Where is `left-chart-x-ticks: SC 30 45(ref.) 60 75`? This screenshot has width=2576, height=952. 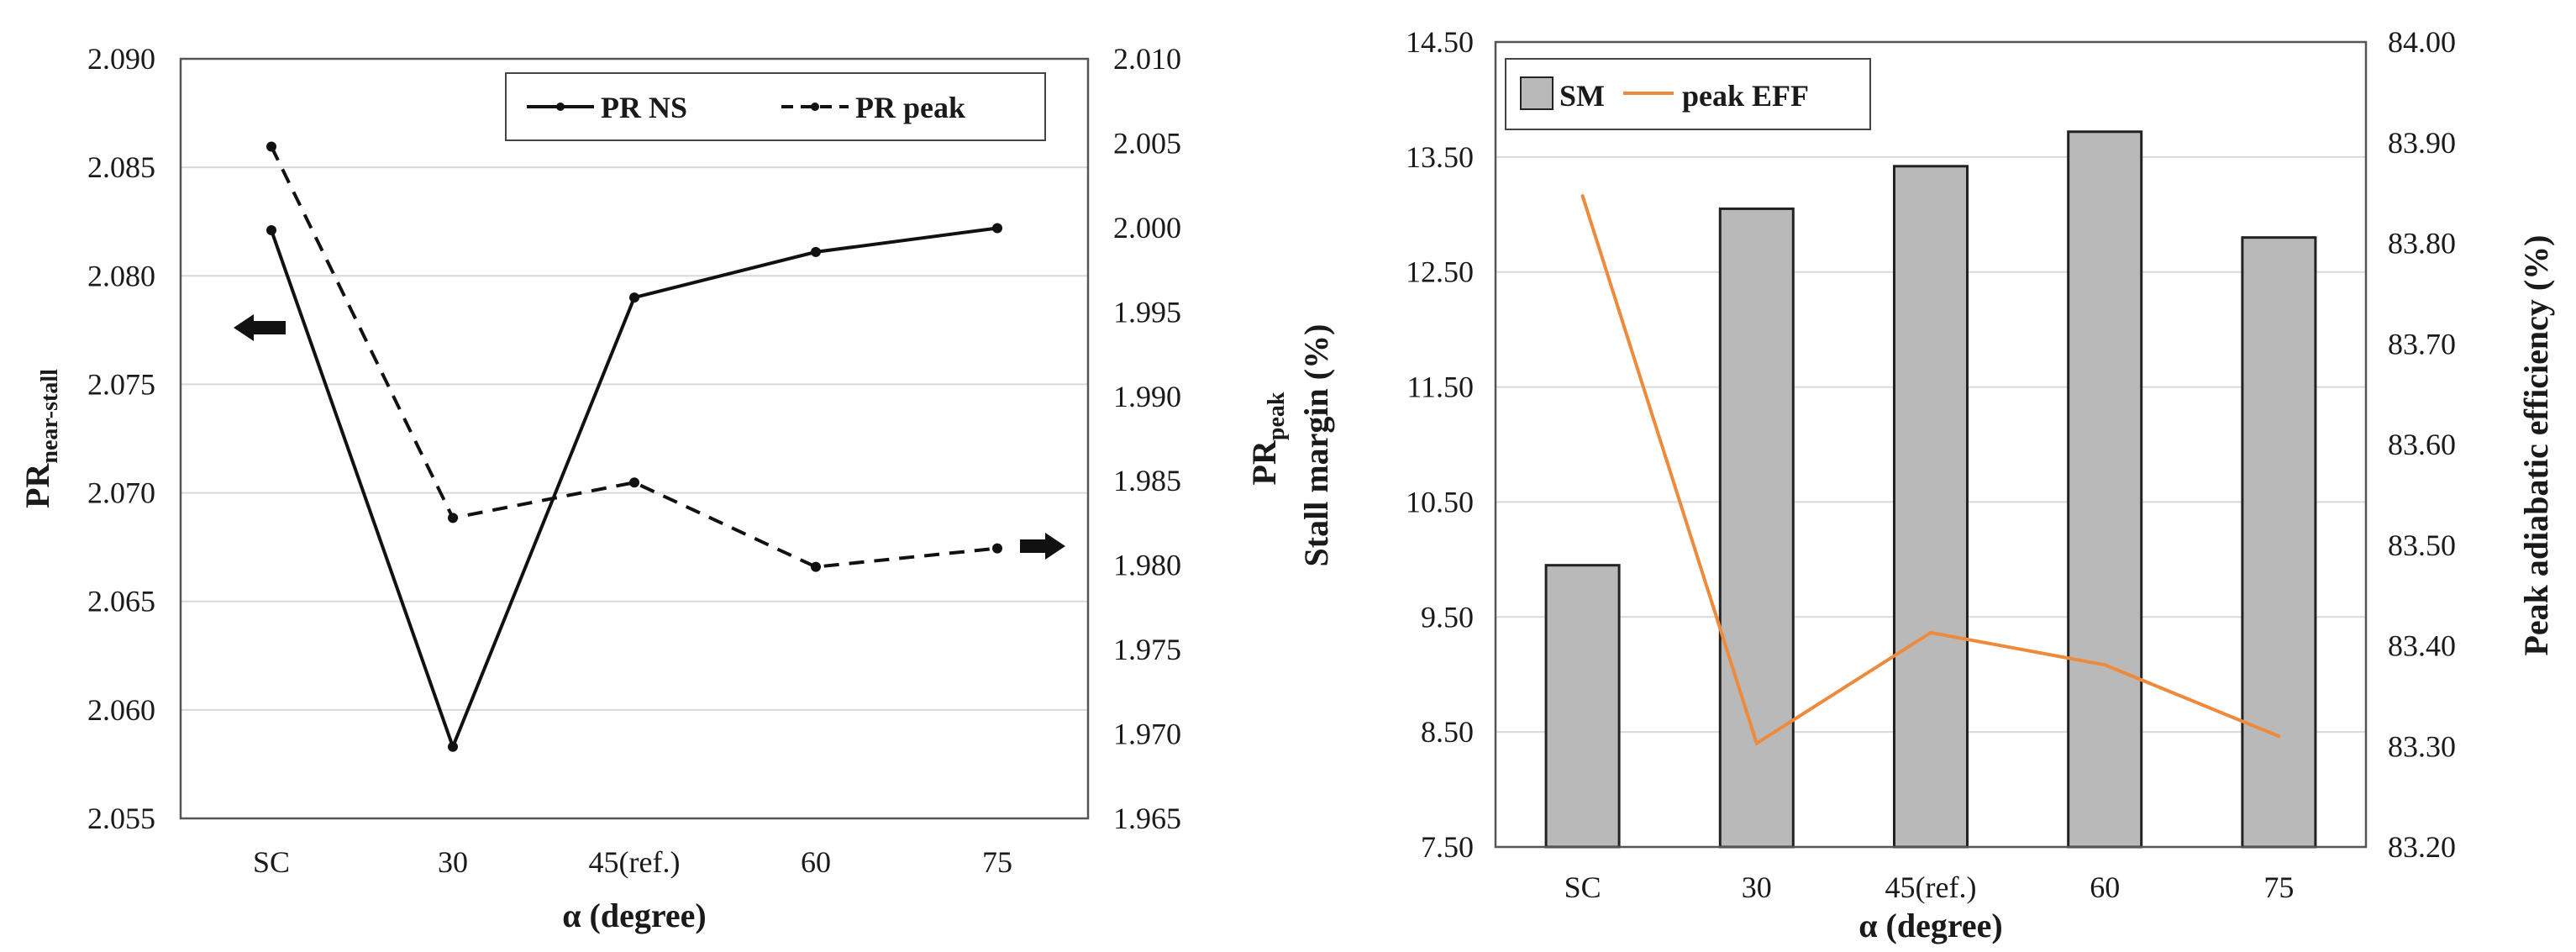 left-chart-x-ticks: SC 30 45(ref.) 60 75 is located at coordinates (632, 862).